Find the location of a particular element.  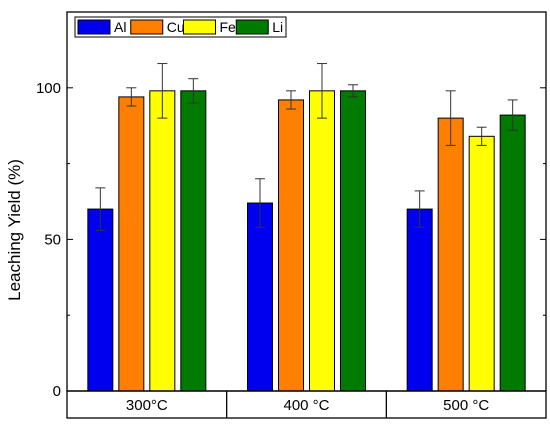

category-band is located at coordinates (306, 404).